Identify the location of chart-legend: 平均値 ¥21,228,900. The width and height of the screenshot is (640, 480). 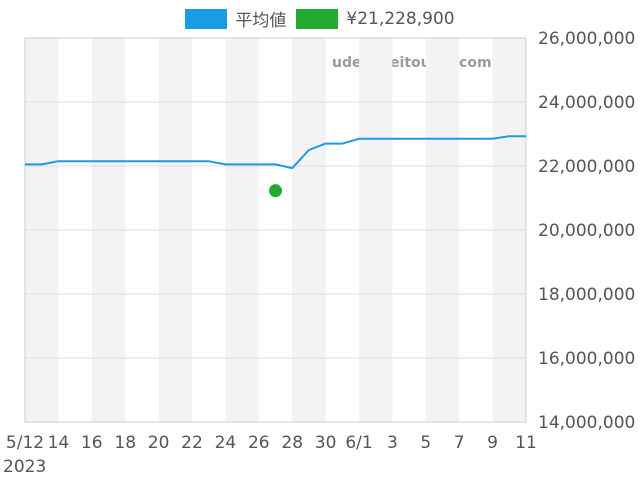
(320, 18).